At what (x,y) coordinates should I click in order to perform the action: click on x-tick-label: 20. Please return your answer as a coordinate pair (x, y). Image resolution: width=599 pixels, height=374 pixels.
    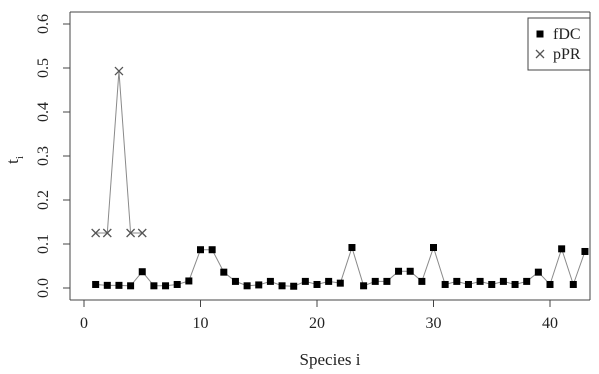
    Looking at the image, I should click on (317, 323).